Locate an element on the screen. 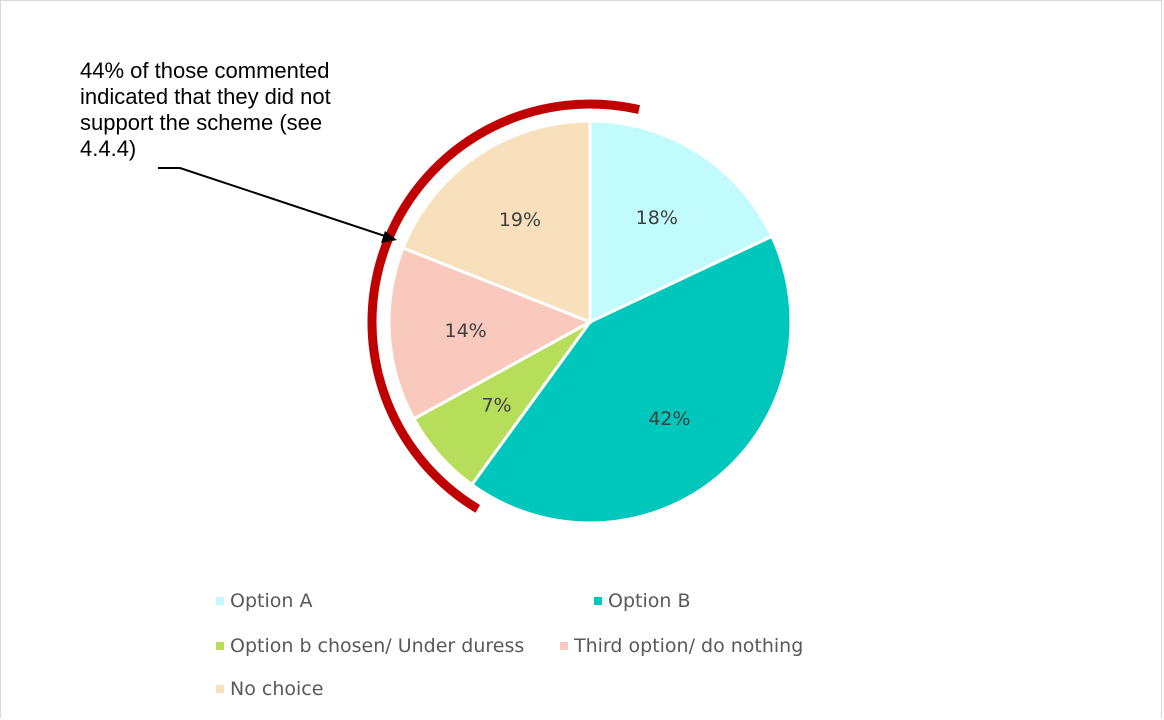  annotation-line-2: indicated that they did not is located at coordinates (205, 96).